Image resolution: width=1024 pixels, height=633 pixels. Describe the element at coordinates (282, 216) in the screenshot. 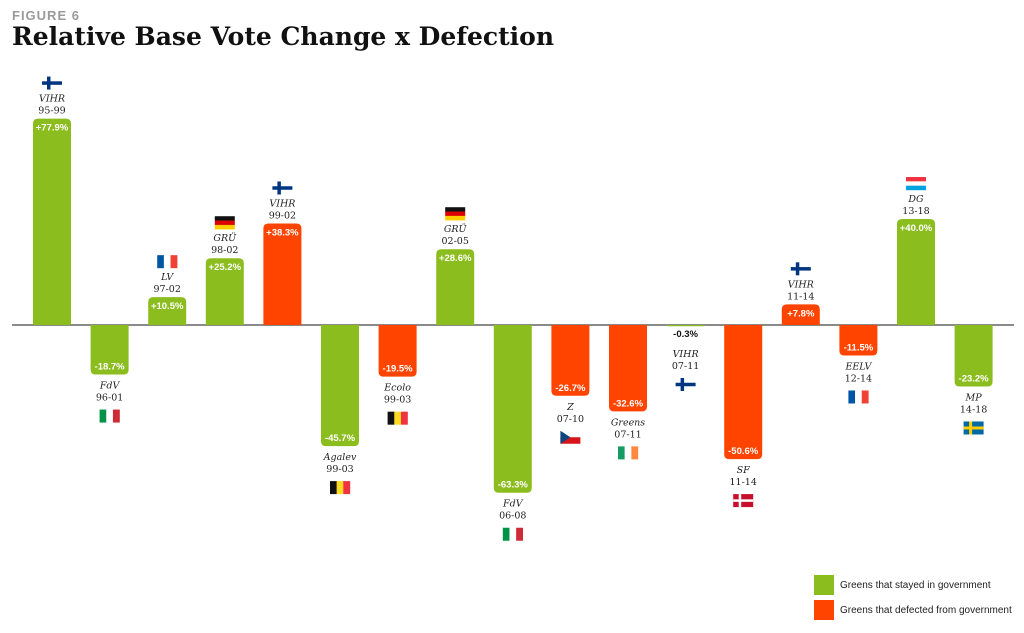

I see `bar-period-label: 99-02` at that location.